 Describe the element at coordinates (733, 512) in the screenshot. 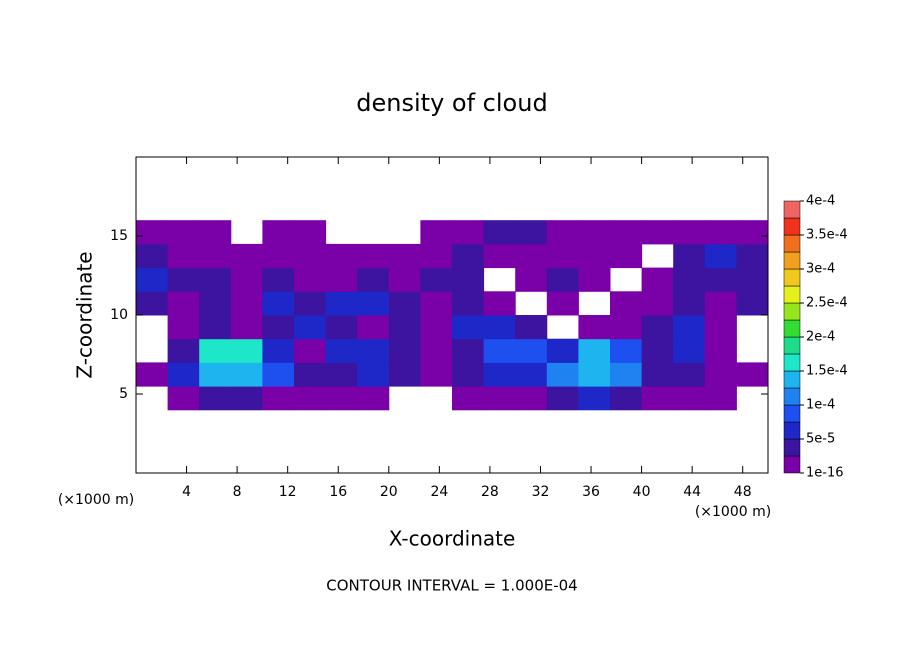

I see `x-unit-label: (×1000 m)` at that location.